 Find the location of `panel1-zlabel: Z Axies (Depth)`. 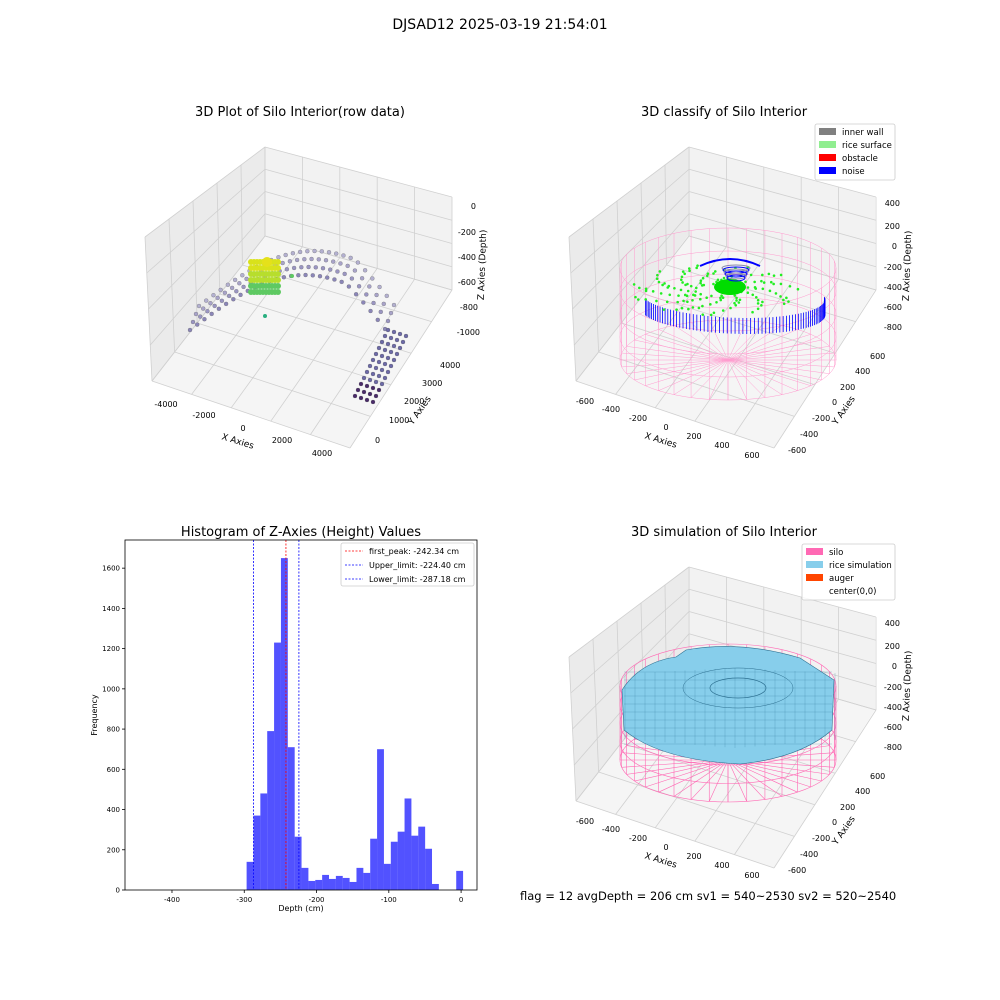

panel1-zlabel: Z Axies (Depth) is located at coordinates (483, 265).